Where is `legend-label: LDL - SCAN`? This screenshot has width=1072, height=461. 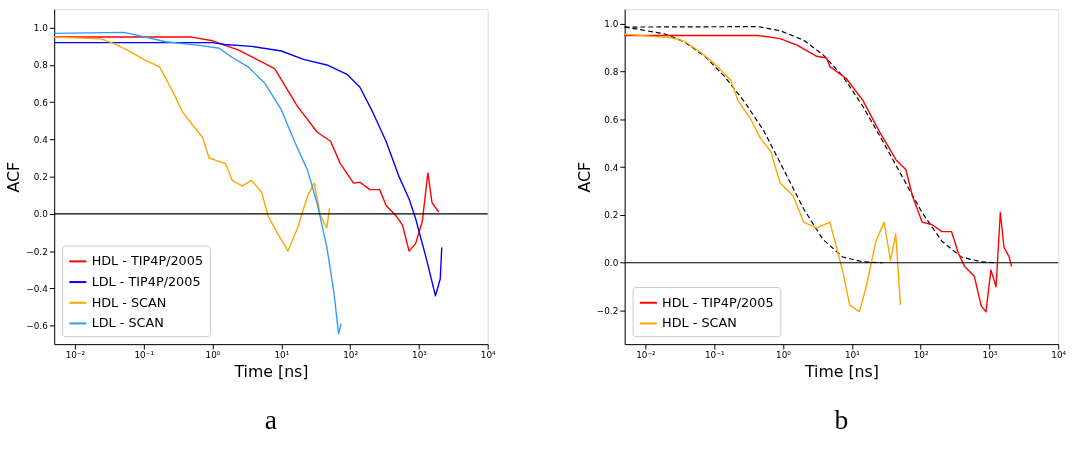 legend-label: LDL - SCAN is located at coordinates (127, 323).